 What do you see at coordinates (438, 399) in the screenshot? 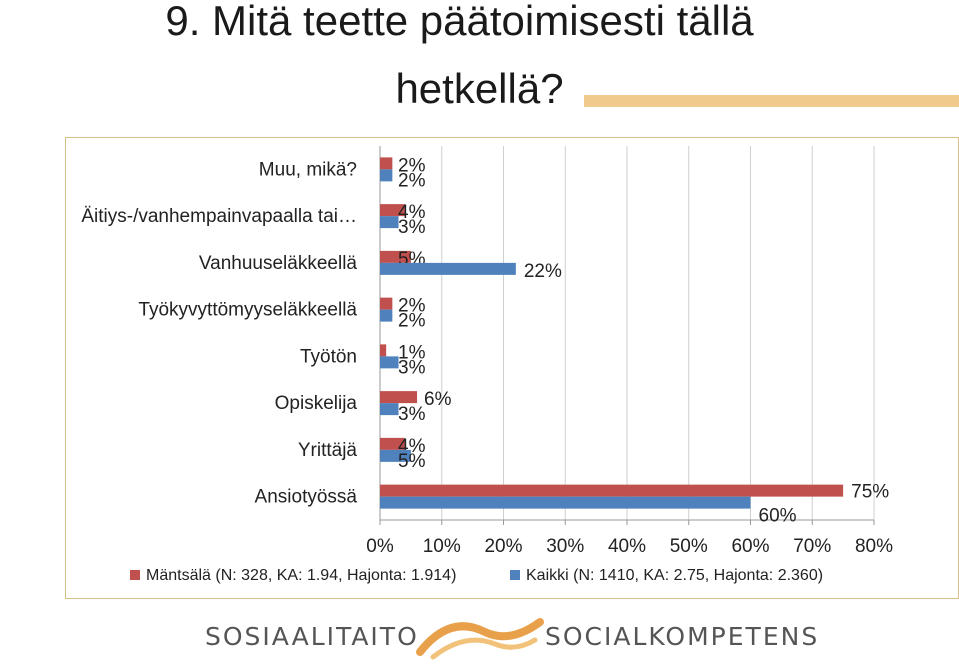
I see `data-label: 6%` at bounding box center [438, 399].